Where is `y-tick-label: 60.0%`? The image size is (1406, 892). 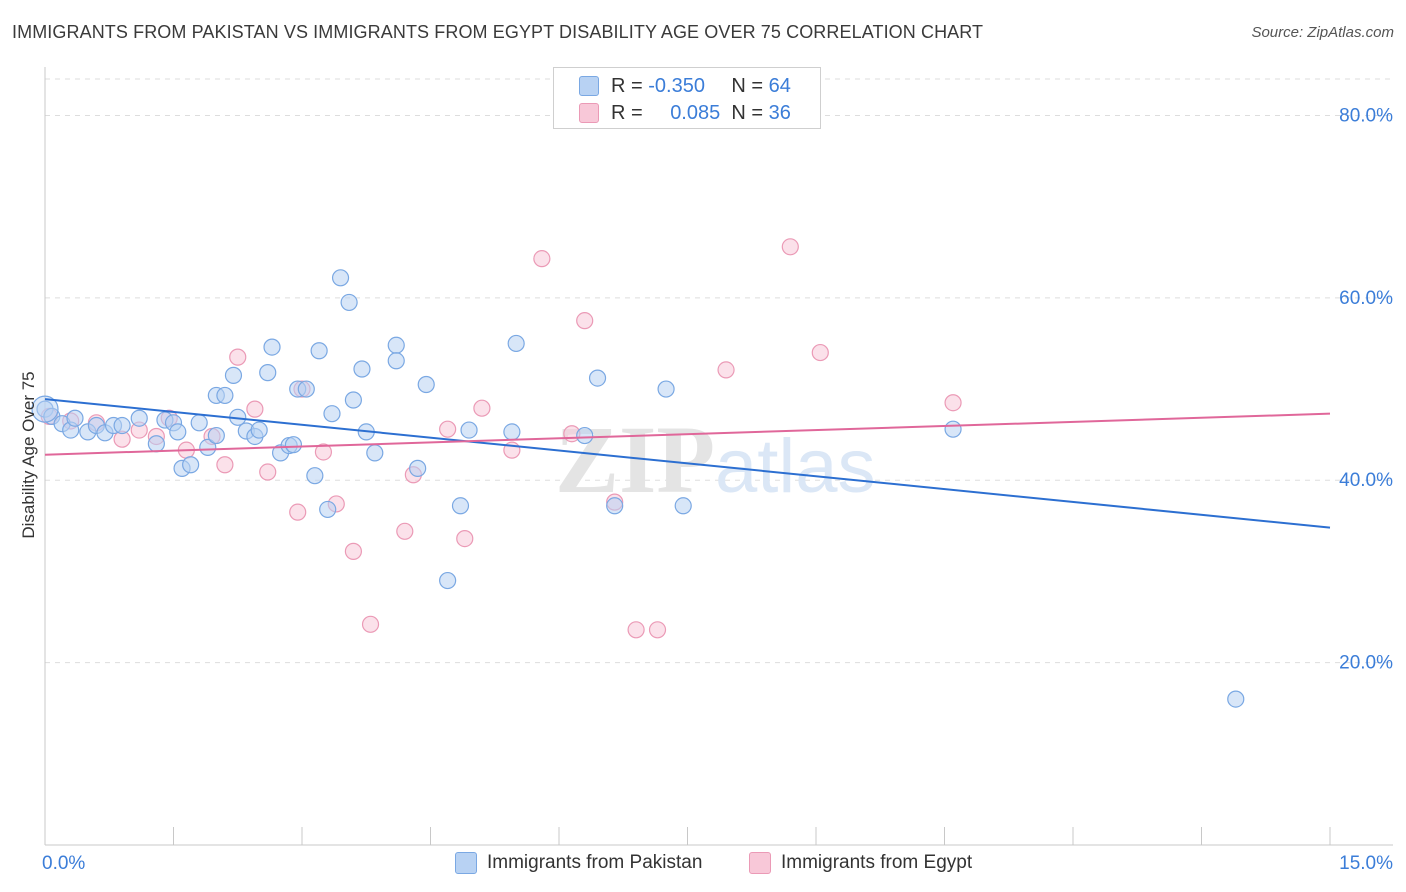 y-tick-label: 60.0% is located at coordinates (1366, 298).